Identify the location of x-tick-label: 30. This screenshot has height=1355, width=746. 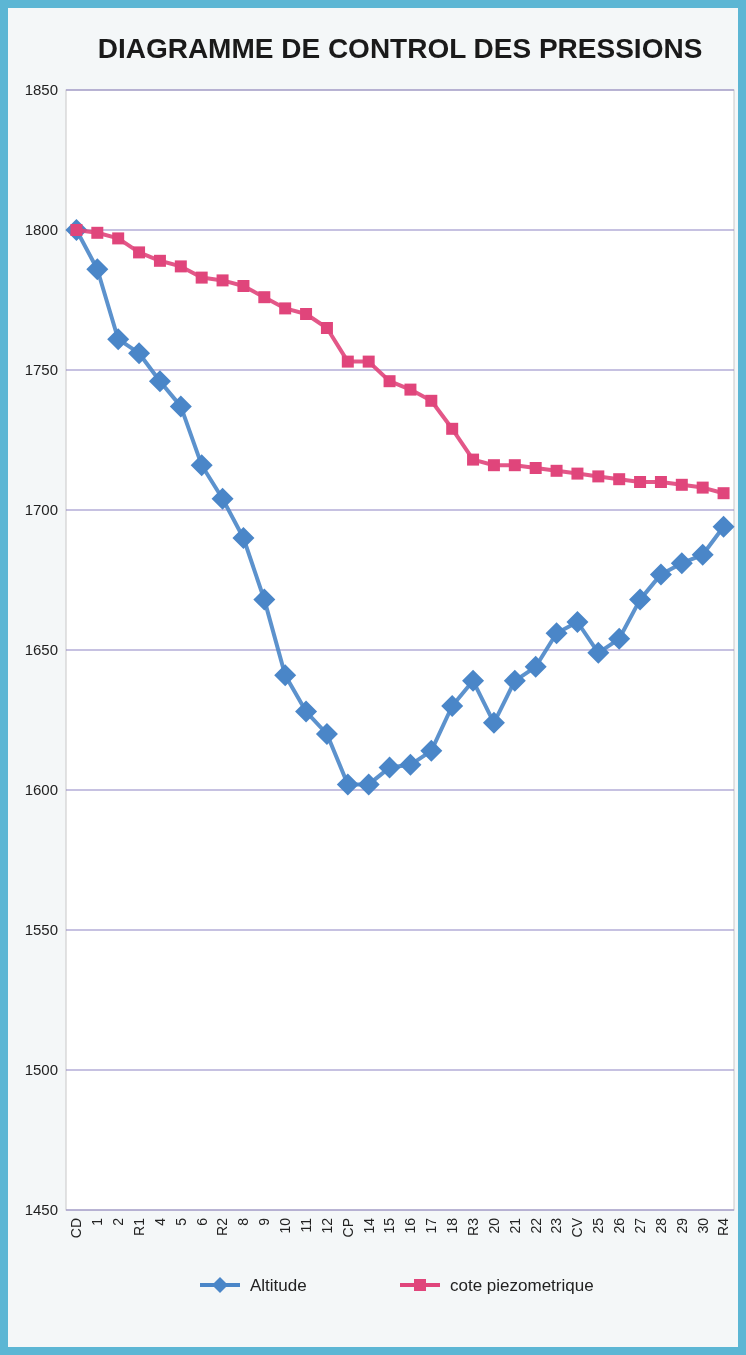
(702, 1225).